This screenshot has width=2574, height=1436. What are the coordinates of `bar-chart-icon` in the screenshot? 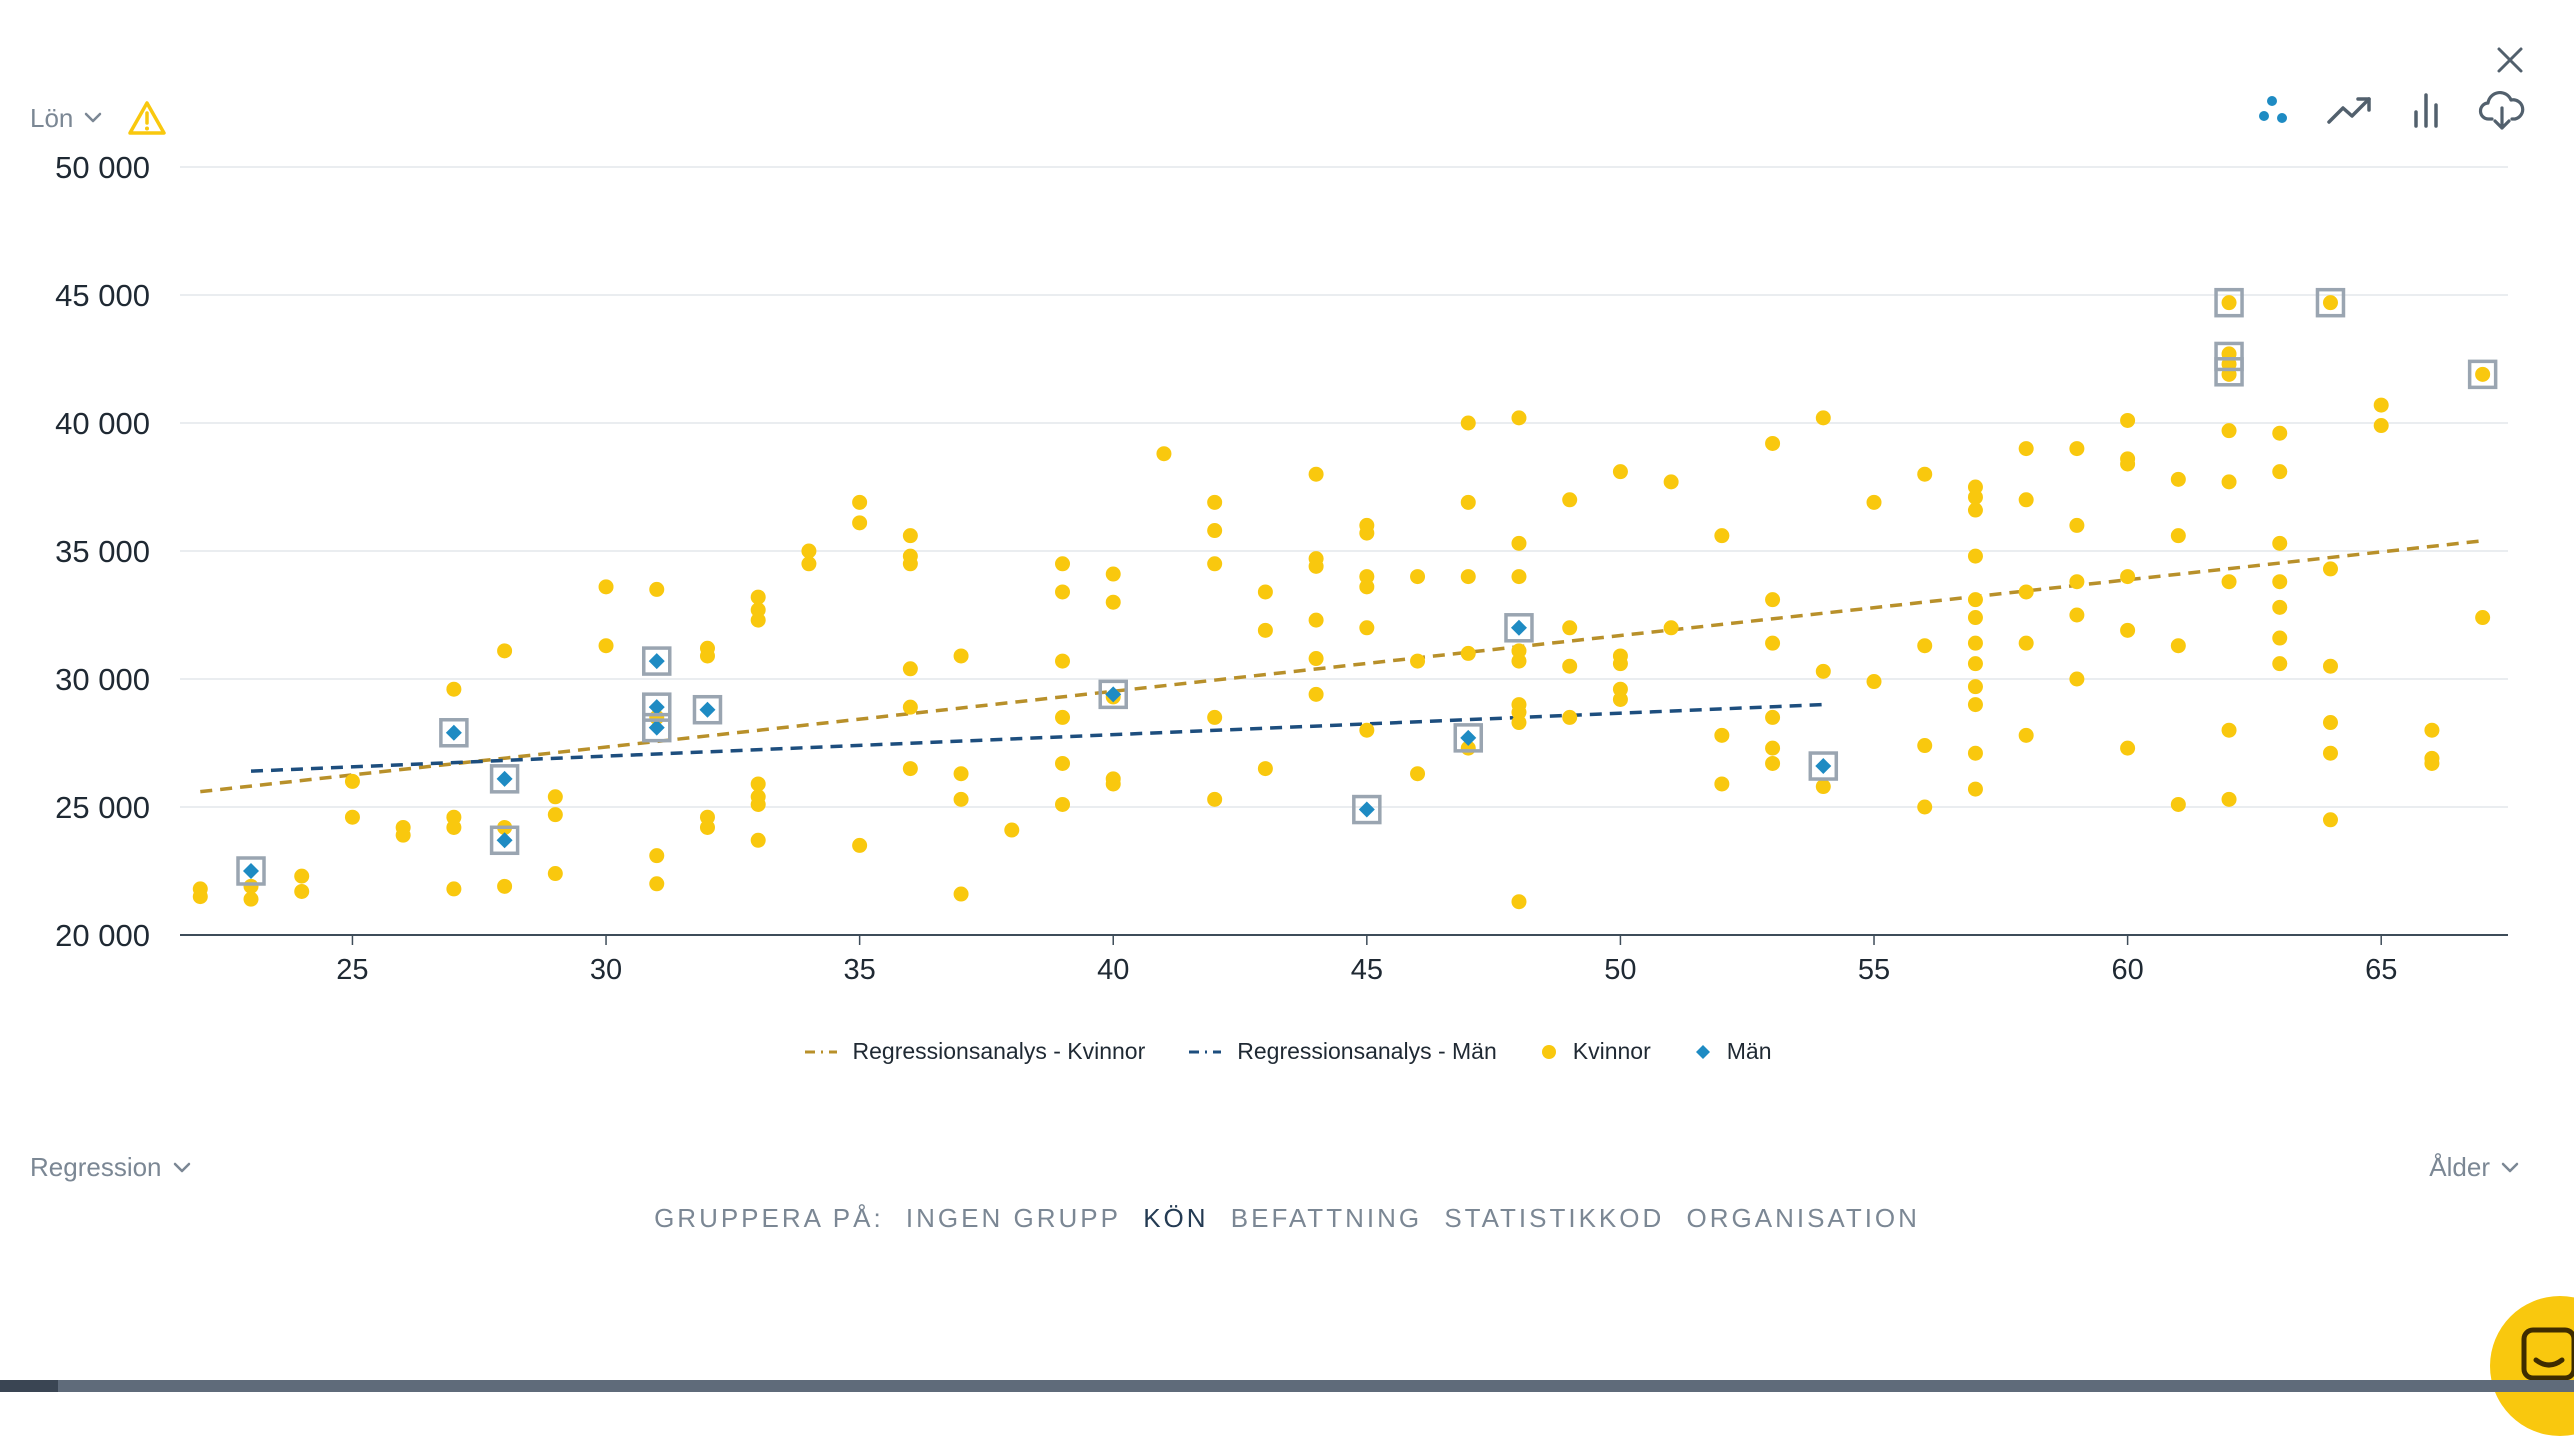 It's located at (2426, 110).